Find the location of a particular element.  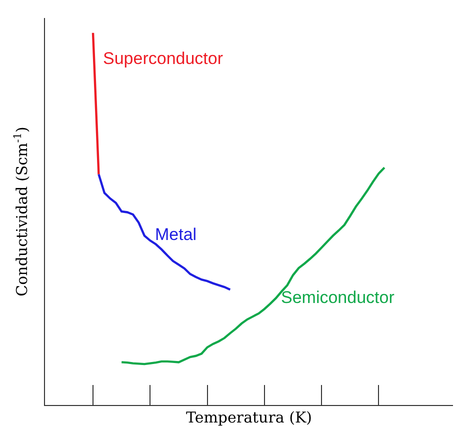

series-label: Superconductor is located at coordinates (163, 58).